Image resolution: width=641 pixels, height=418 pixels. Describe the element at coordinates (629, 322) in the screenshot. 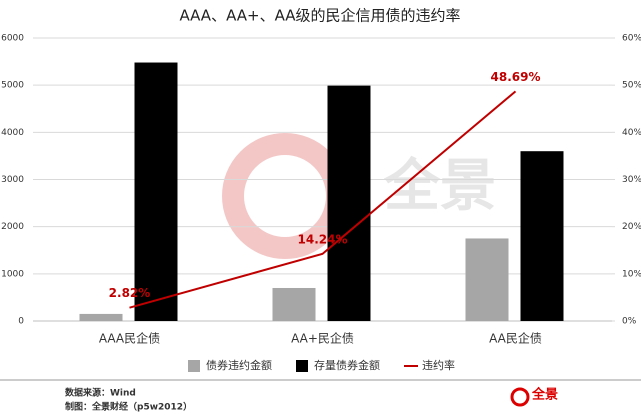

I see `y2-tick-label: 0%` at that location.